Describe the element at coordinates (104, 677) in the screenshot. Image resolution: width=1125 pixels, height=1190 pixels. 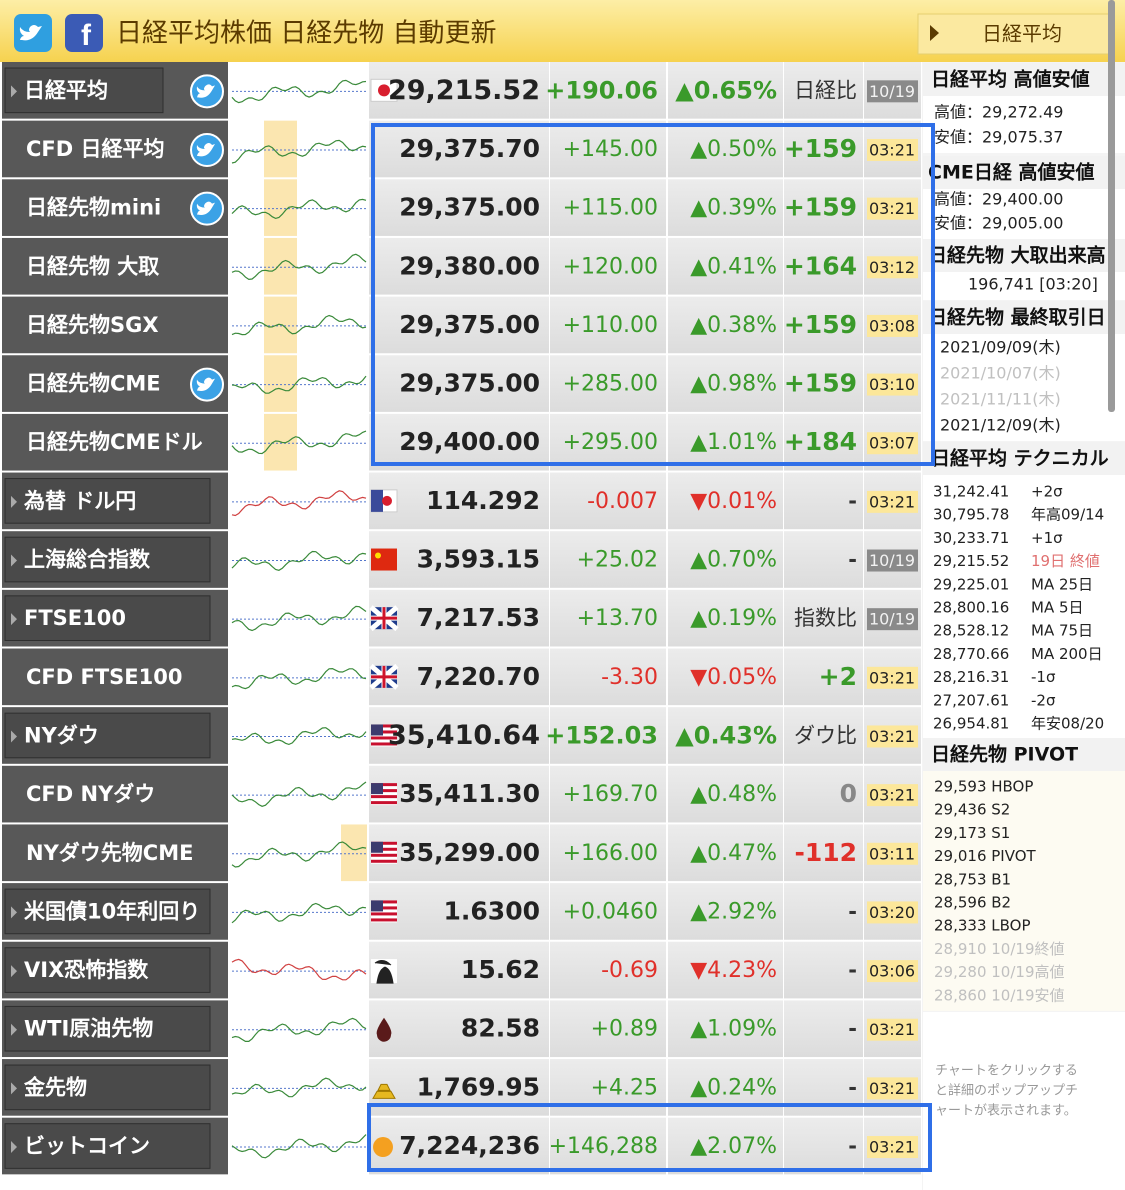
I see `row-name: CFD FTSE100` at that location.